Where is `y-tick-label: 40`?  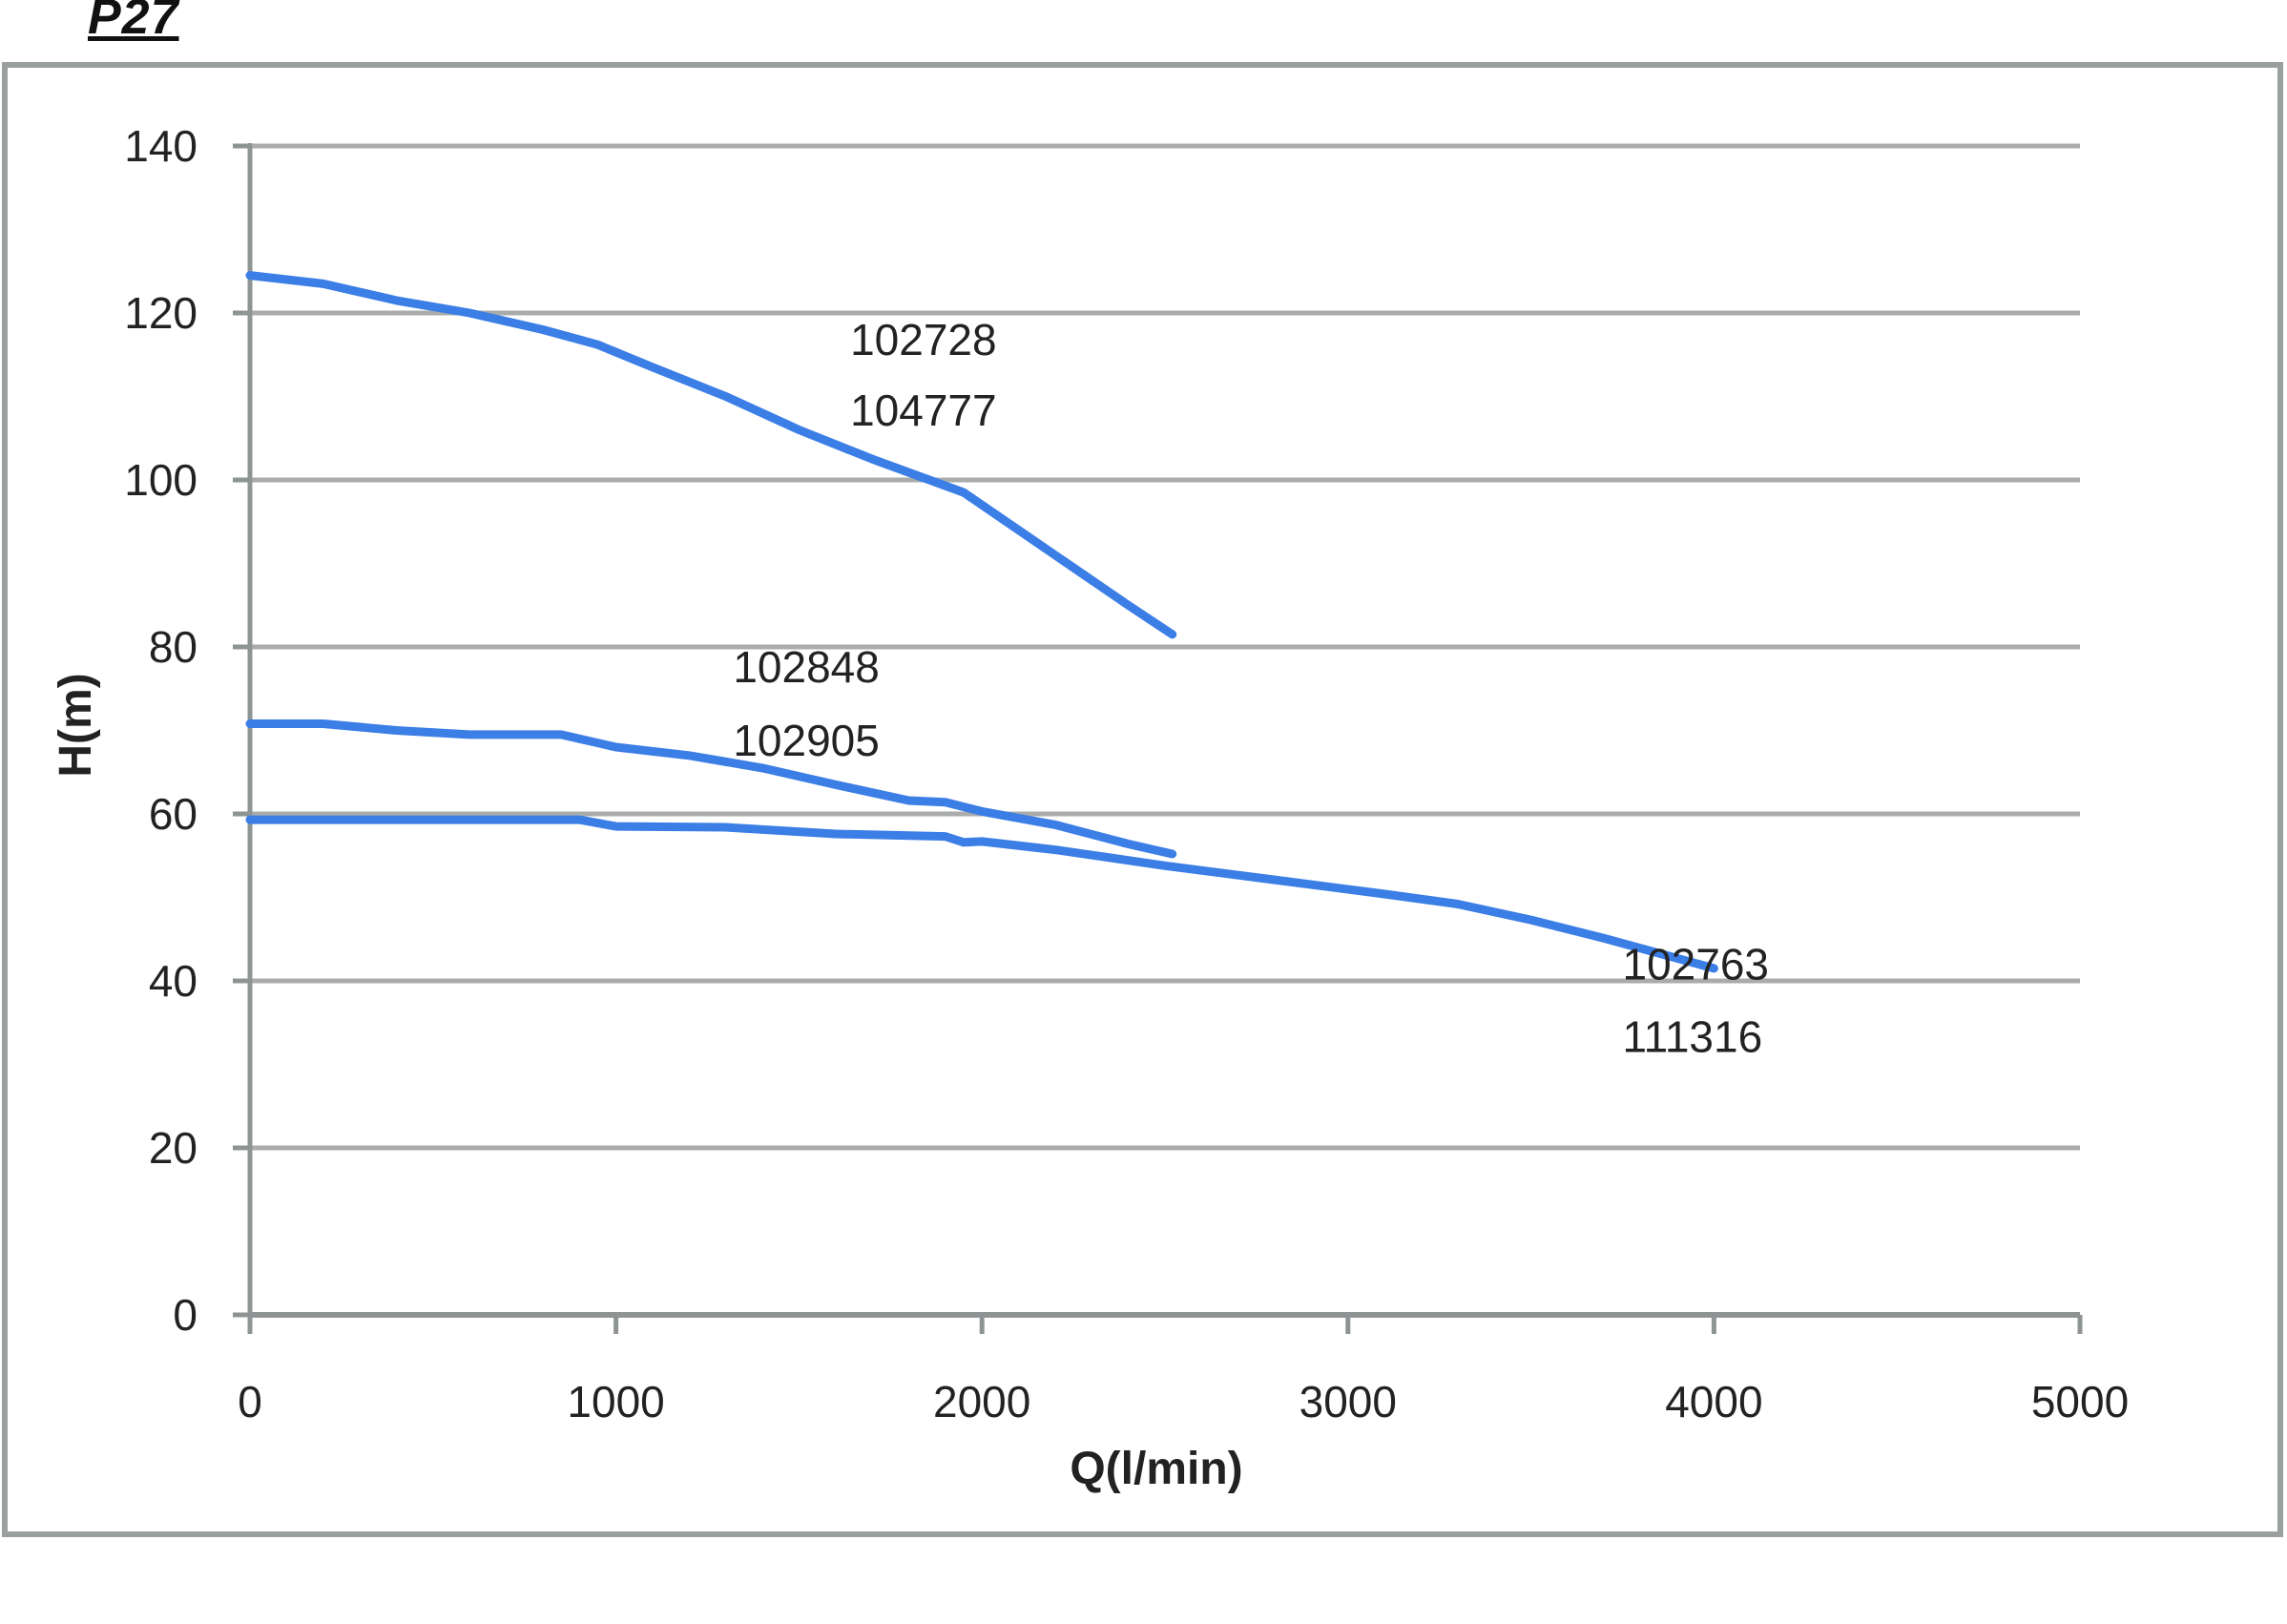
y-tick-label: 40 is located at coordinates (173, 981).